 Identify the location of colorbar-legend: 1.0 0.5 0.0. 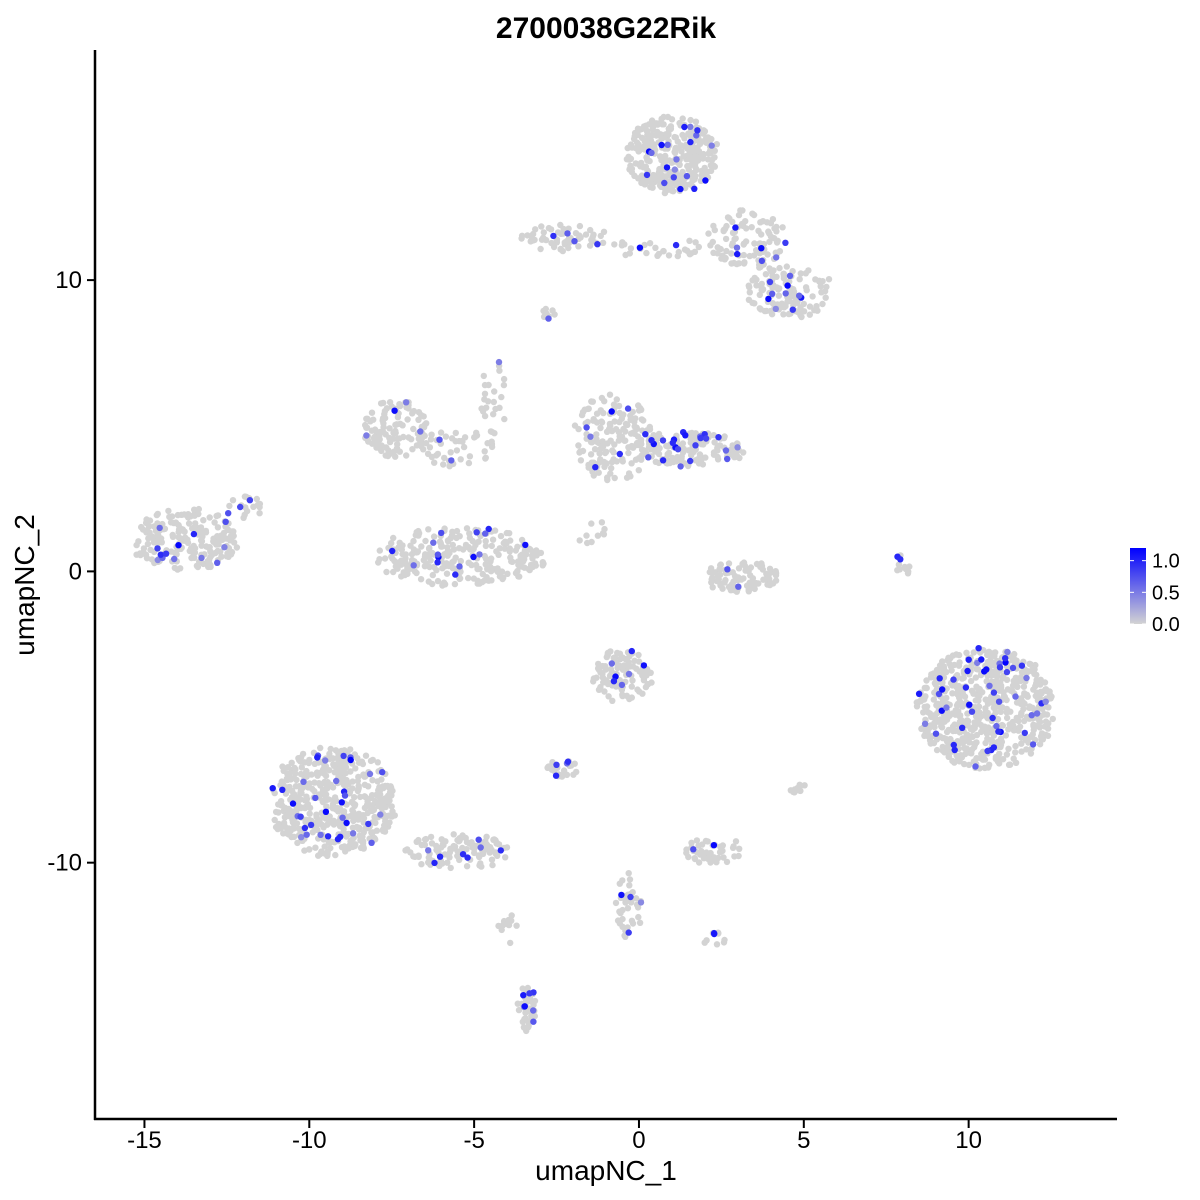
(1155, 593).